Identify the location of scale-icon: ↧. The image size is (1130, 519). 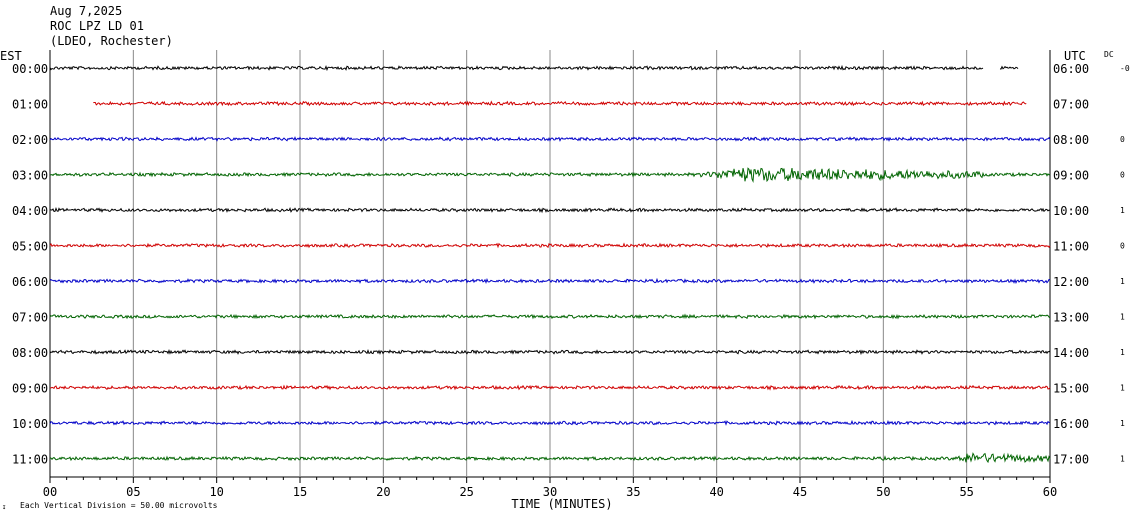
(4, 507).